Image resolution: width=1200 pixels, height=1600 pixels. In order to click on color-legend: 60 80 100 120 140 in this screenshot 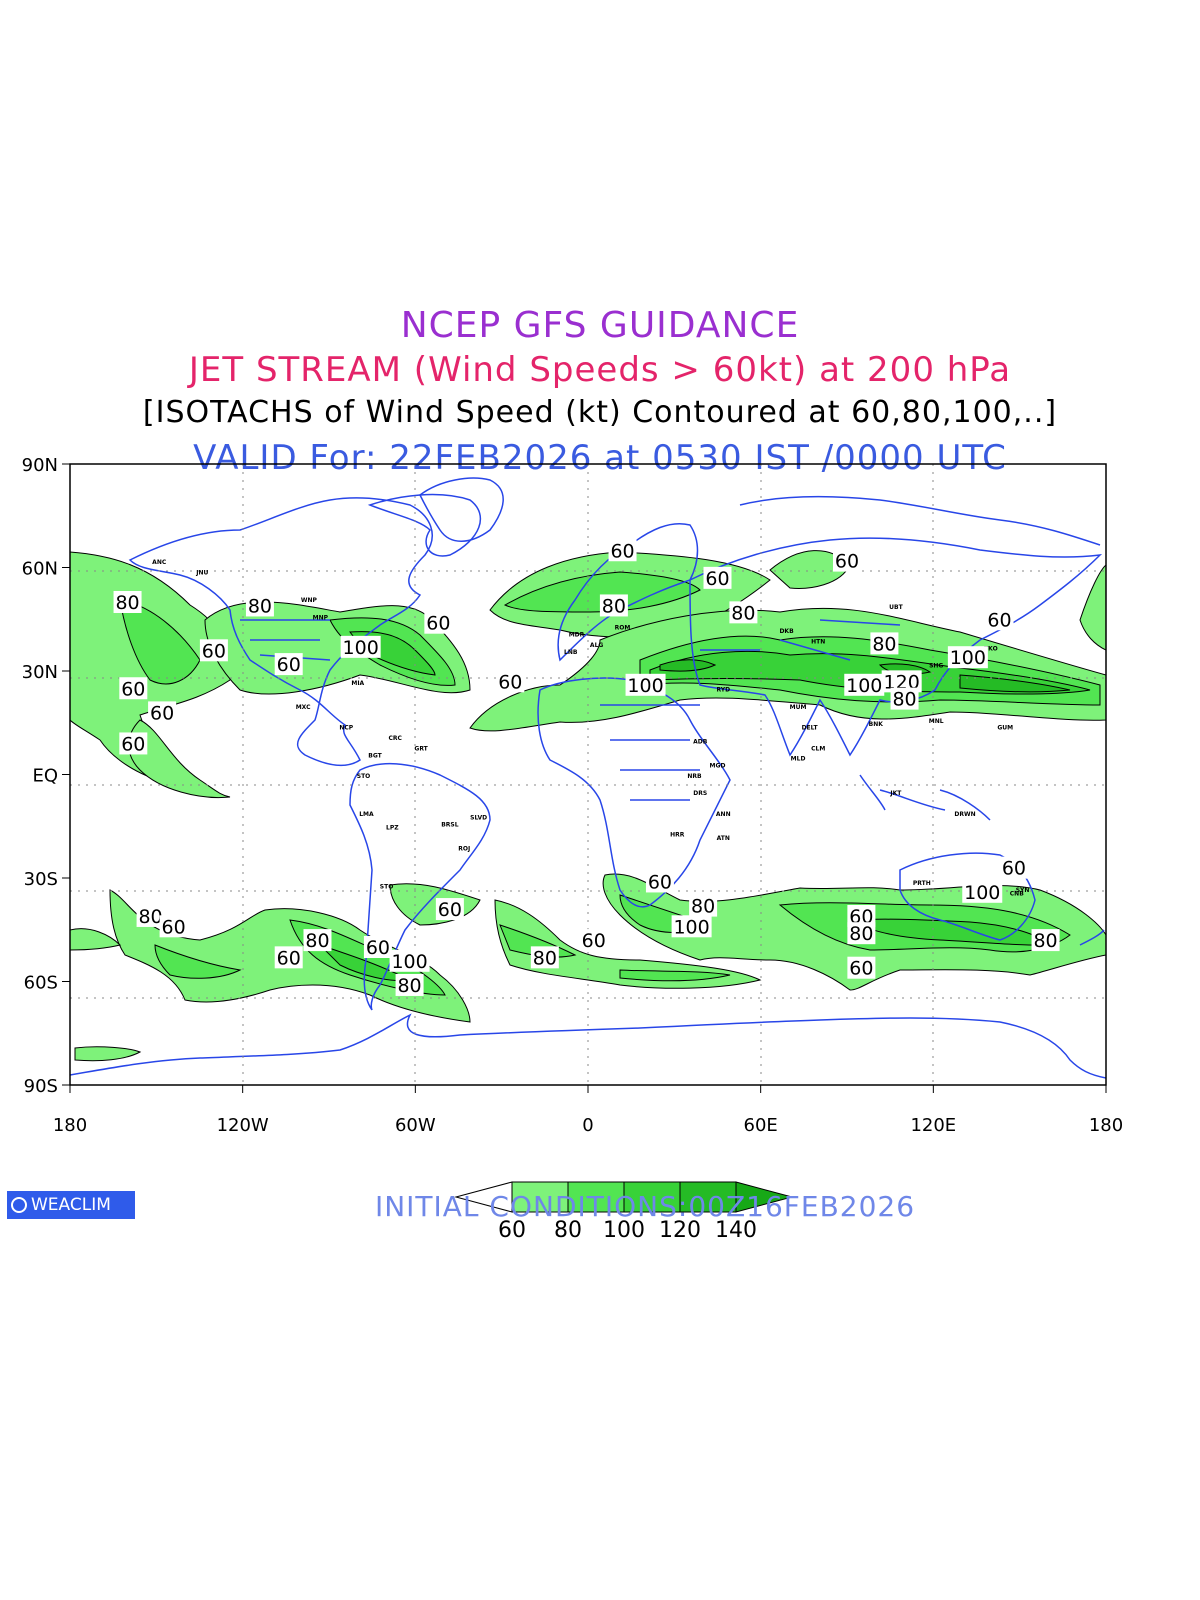, I will do `click(624, 1212)`.